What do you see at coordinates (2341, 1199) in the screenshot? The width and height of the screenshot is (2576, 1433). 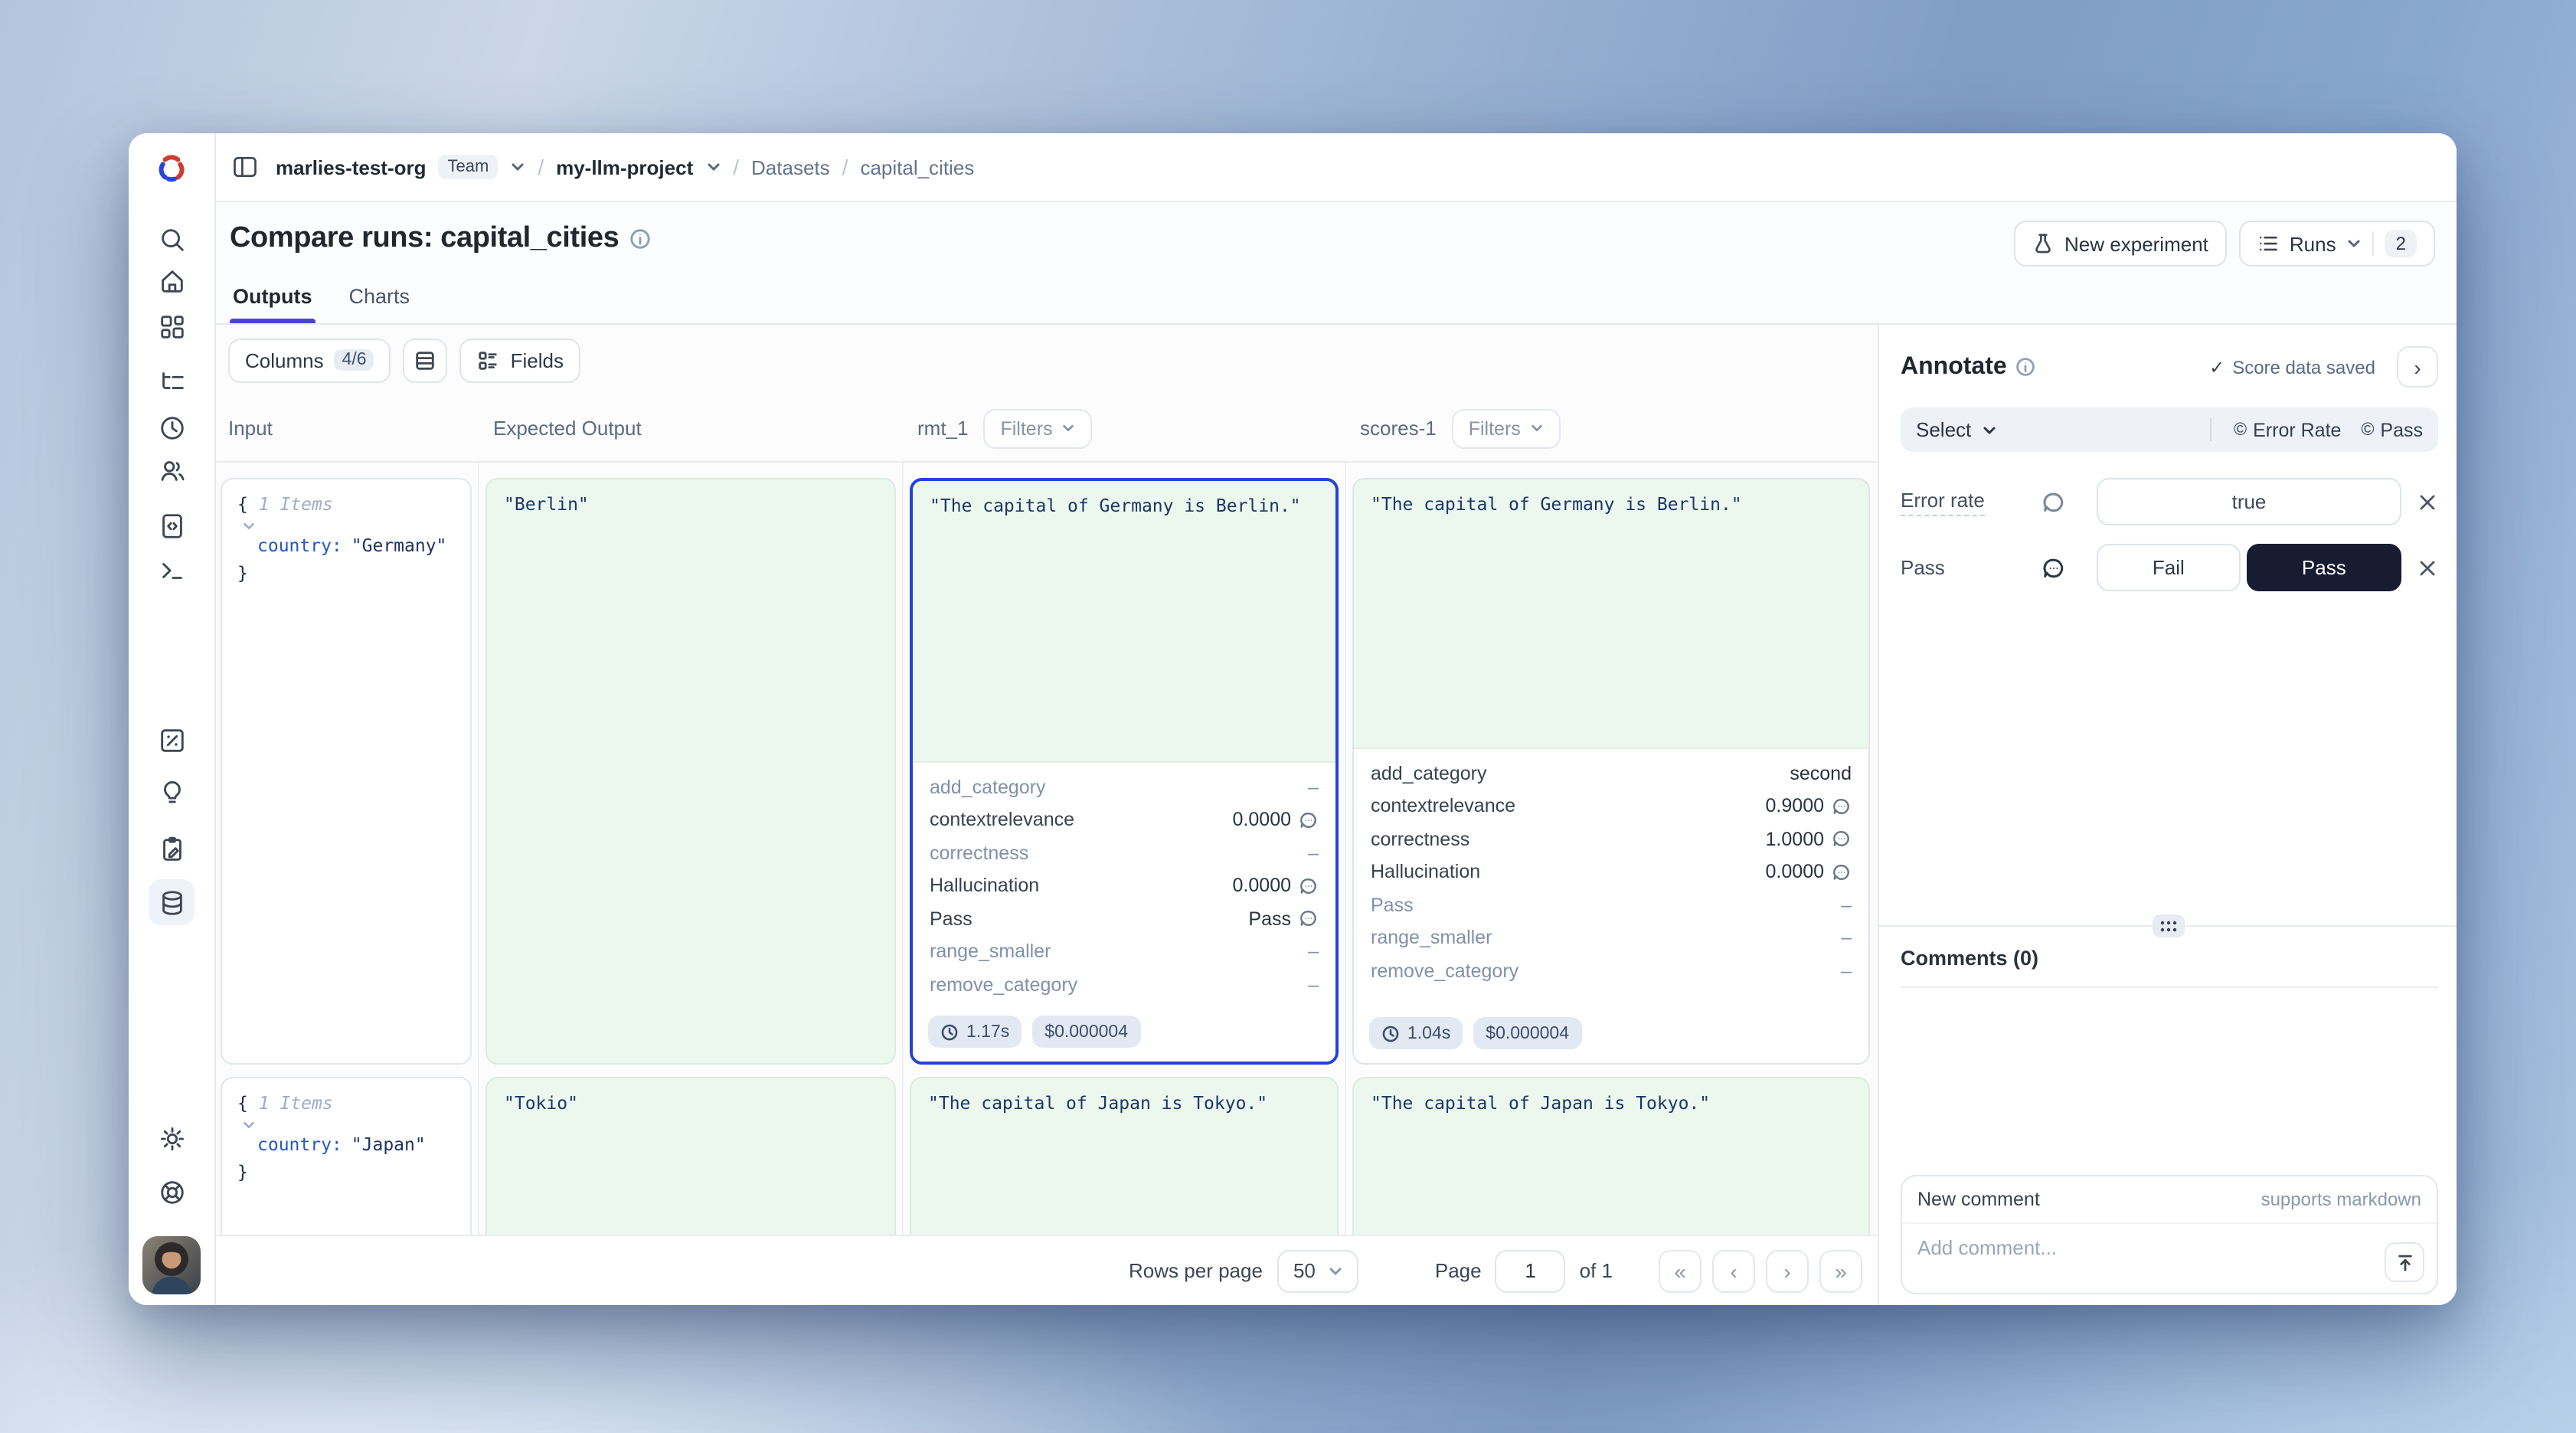 I see `markdown-hint: supports markdown` at bounding box center [2341, 1199].